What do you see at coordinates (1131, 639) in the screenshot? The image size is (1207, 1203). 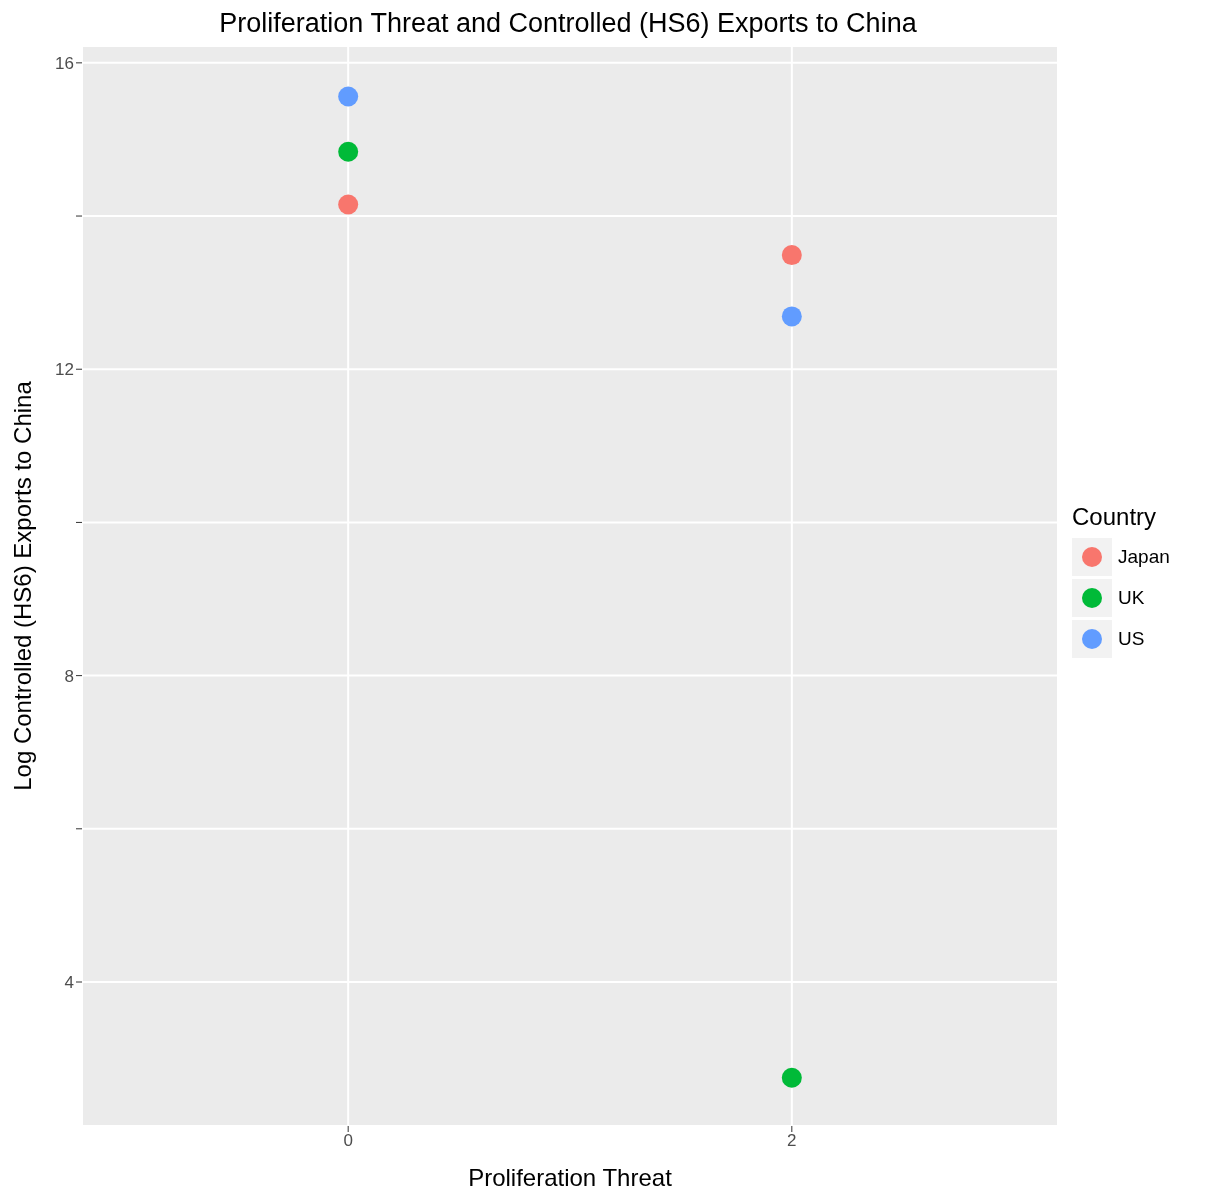 I see `legend-label: US` at bounding box center [1131, 639].